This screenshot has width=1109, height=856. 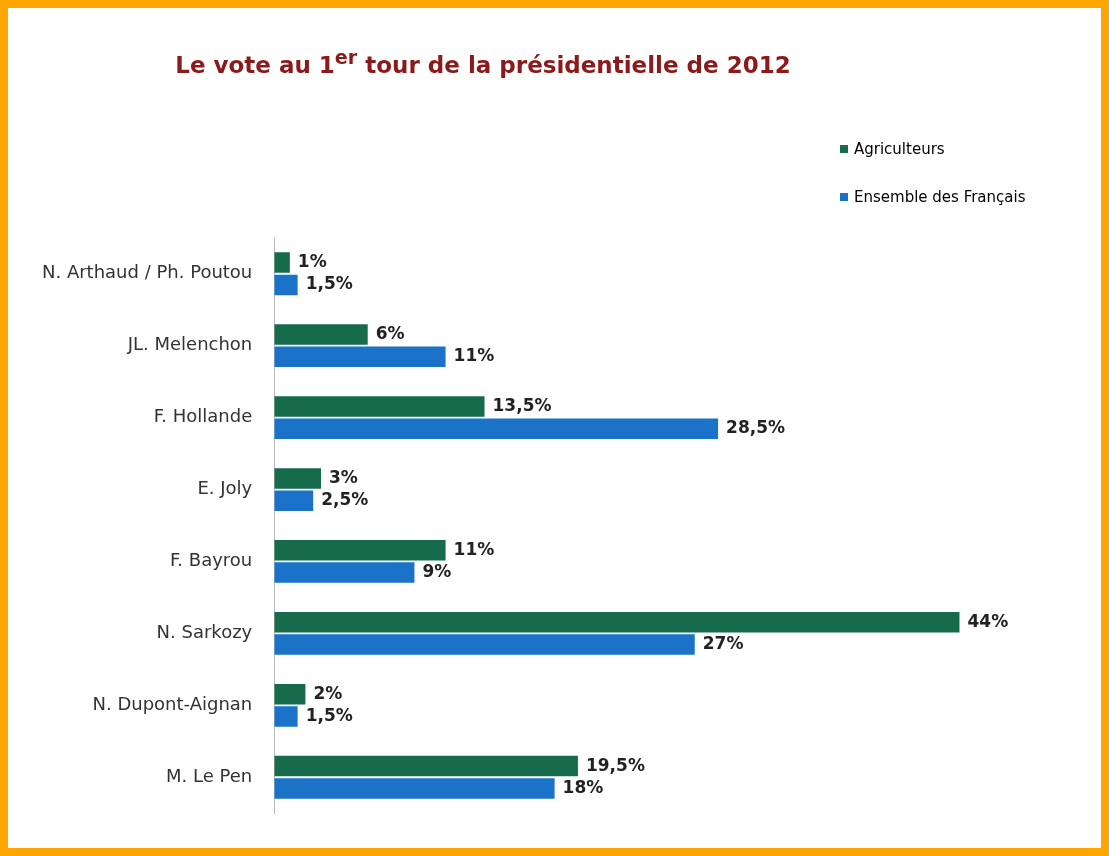 What do you see at coordinates (147, 272) in the screenshot?
I see `y-tick-label: N. Arthaud / Ph. Poutou` at bounding box center [147, 272].